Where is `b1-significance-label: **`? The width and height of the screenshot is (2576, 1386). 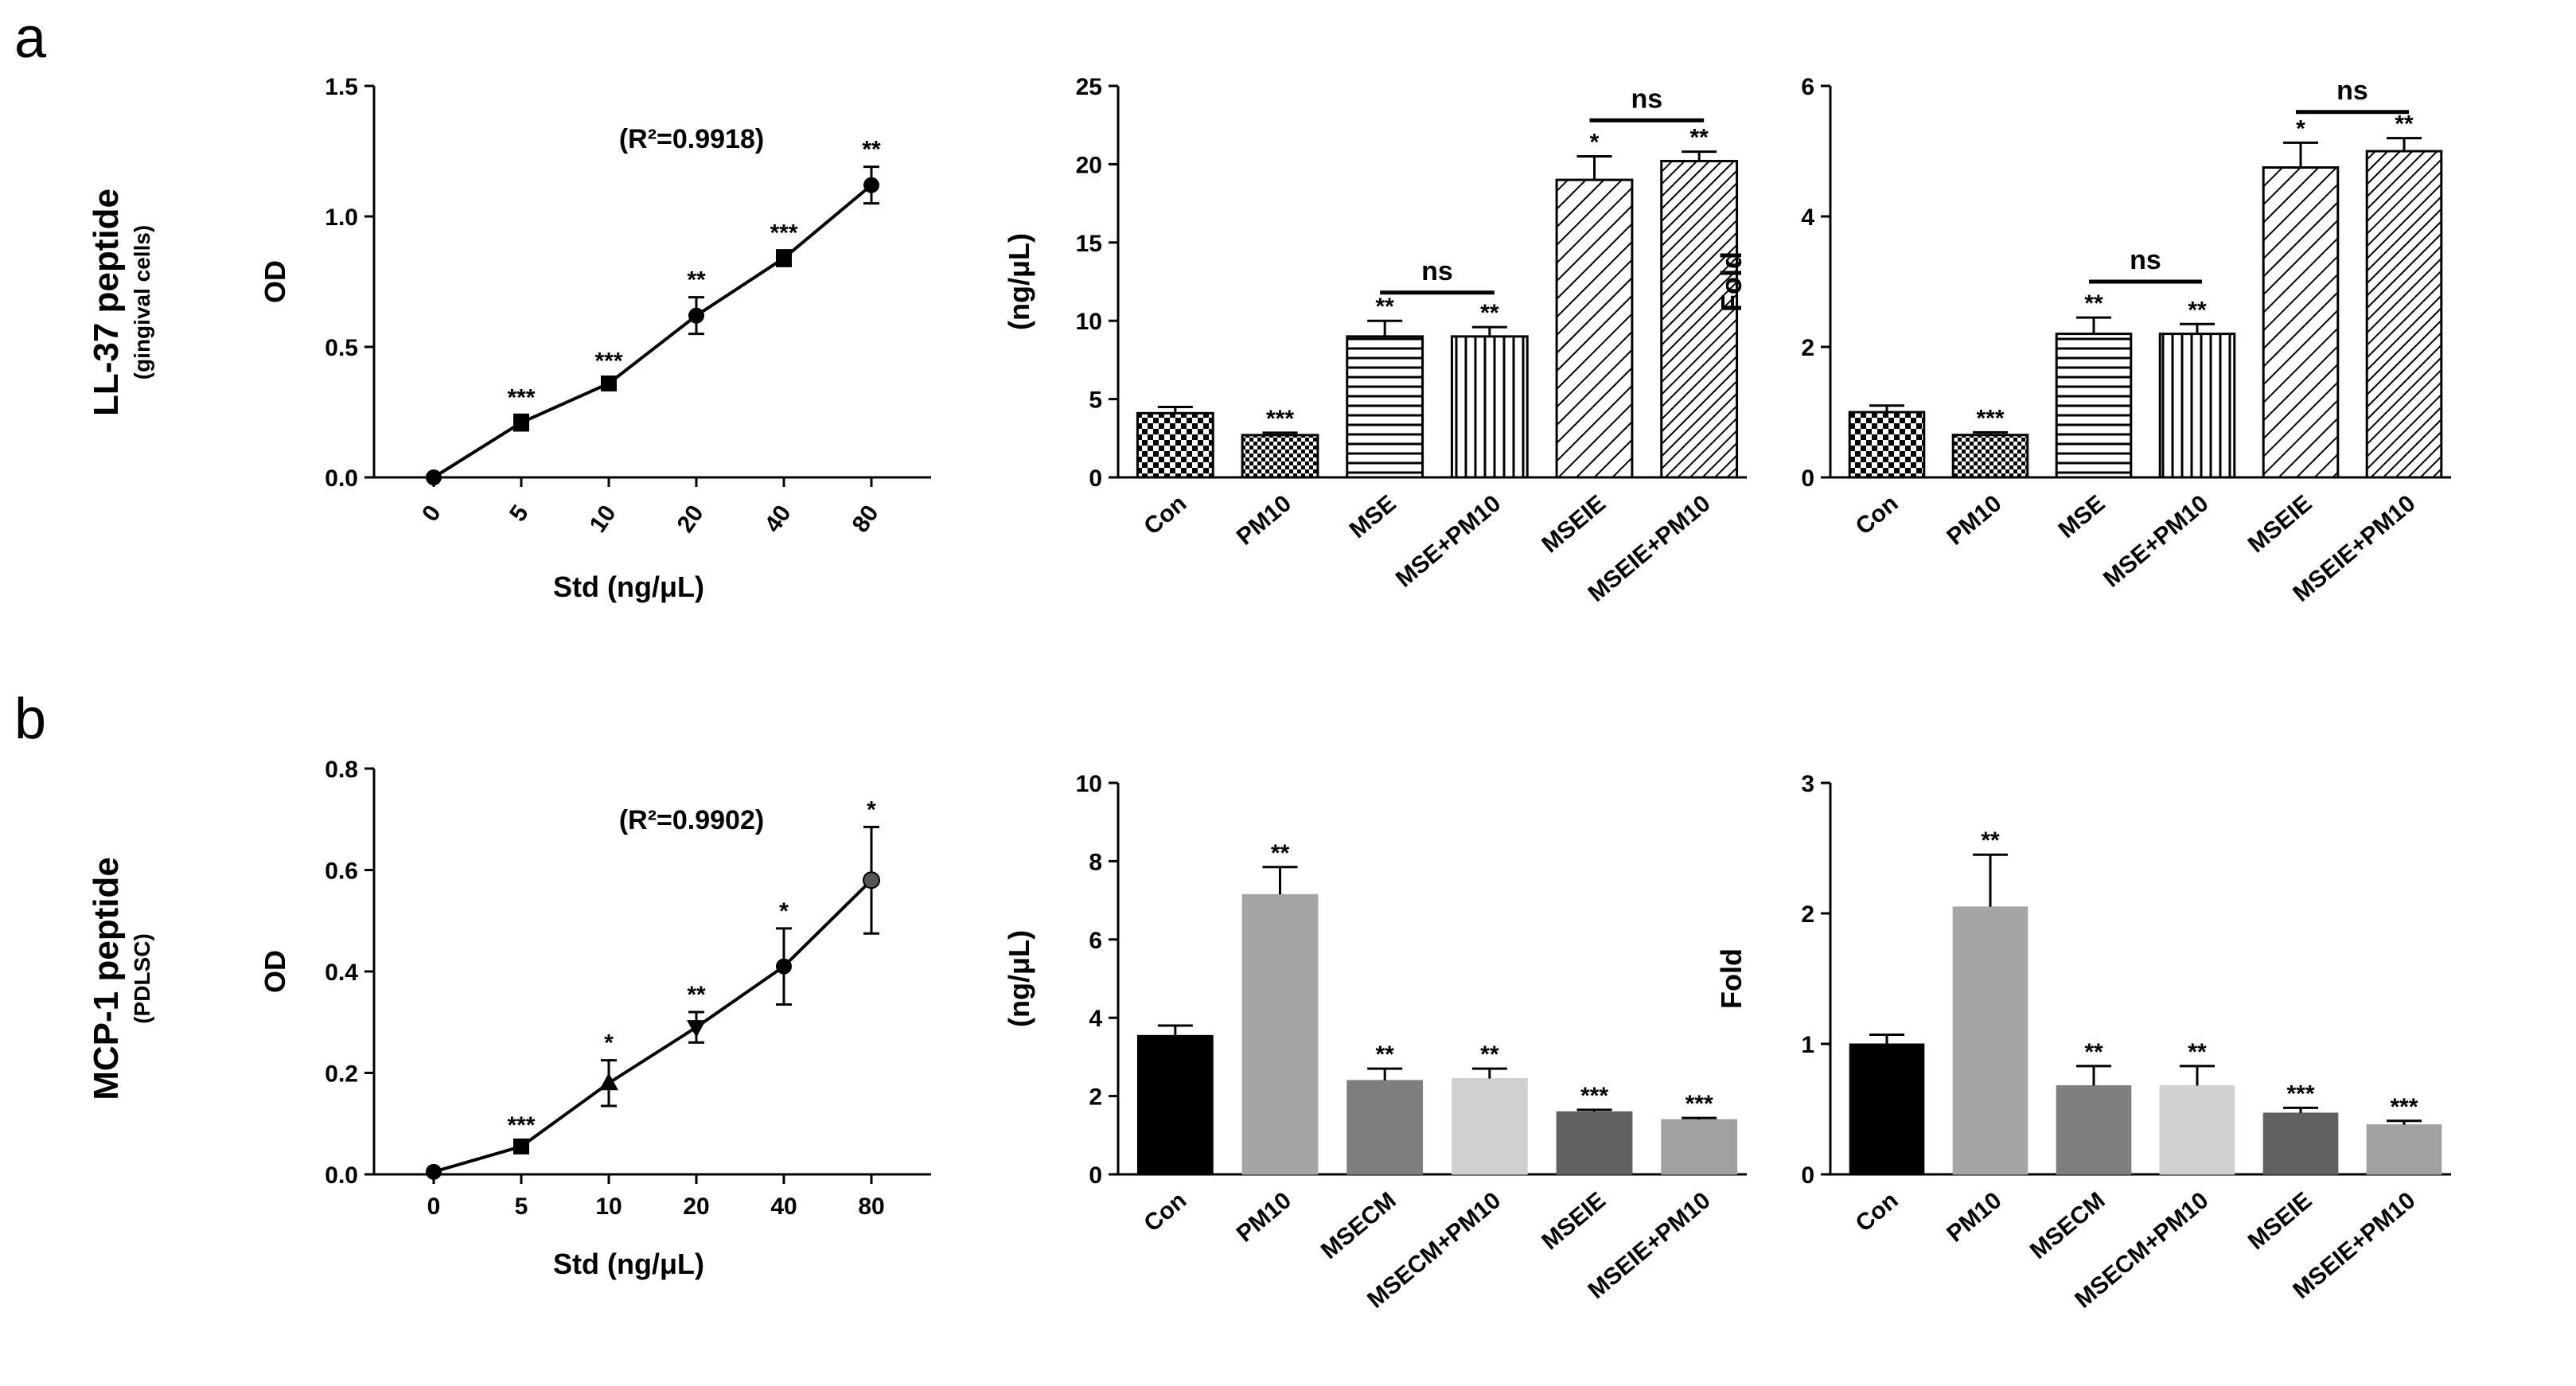 b1-significance-label: ** is located at coordinates (696, 995).